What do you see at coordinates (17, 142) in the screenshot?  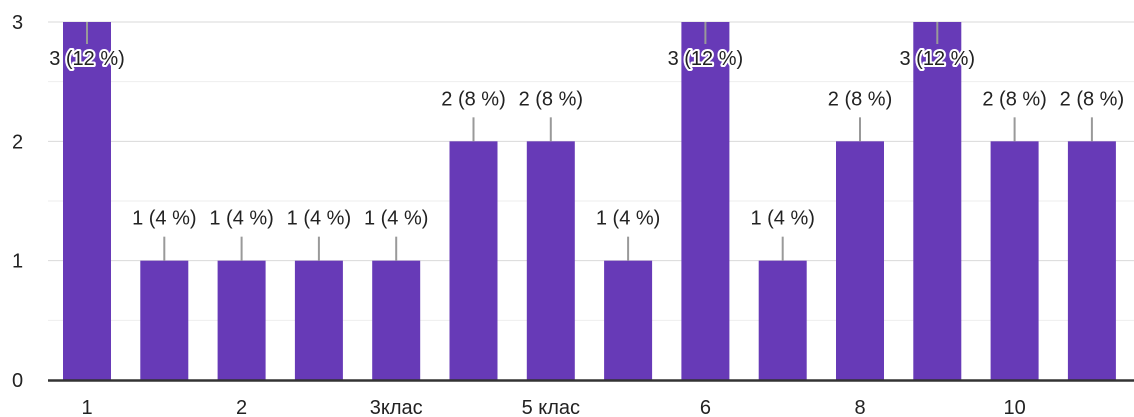 I see `y-tick-label: 2` at bounding box center [17, 142].